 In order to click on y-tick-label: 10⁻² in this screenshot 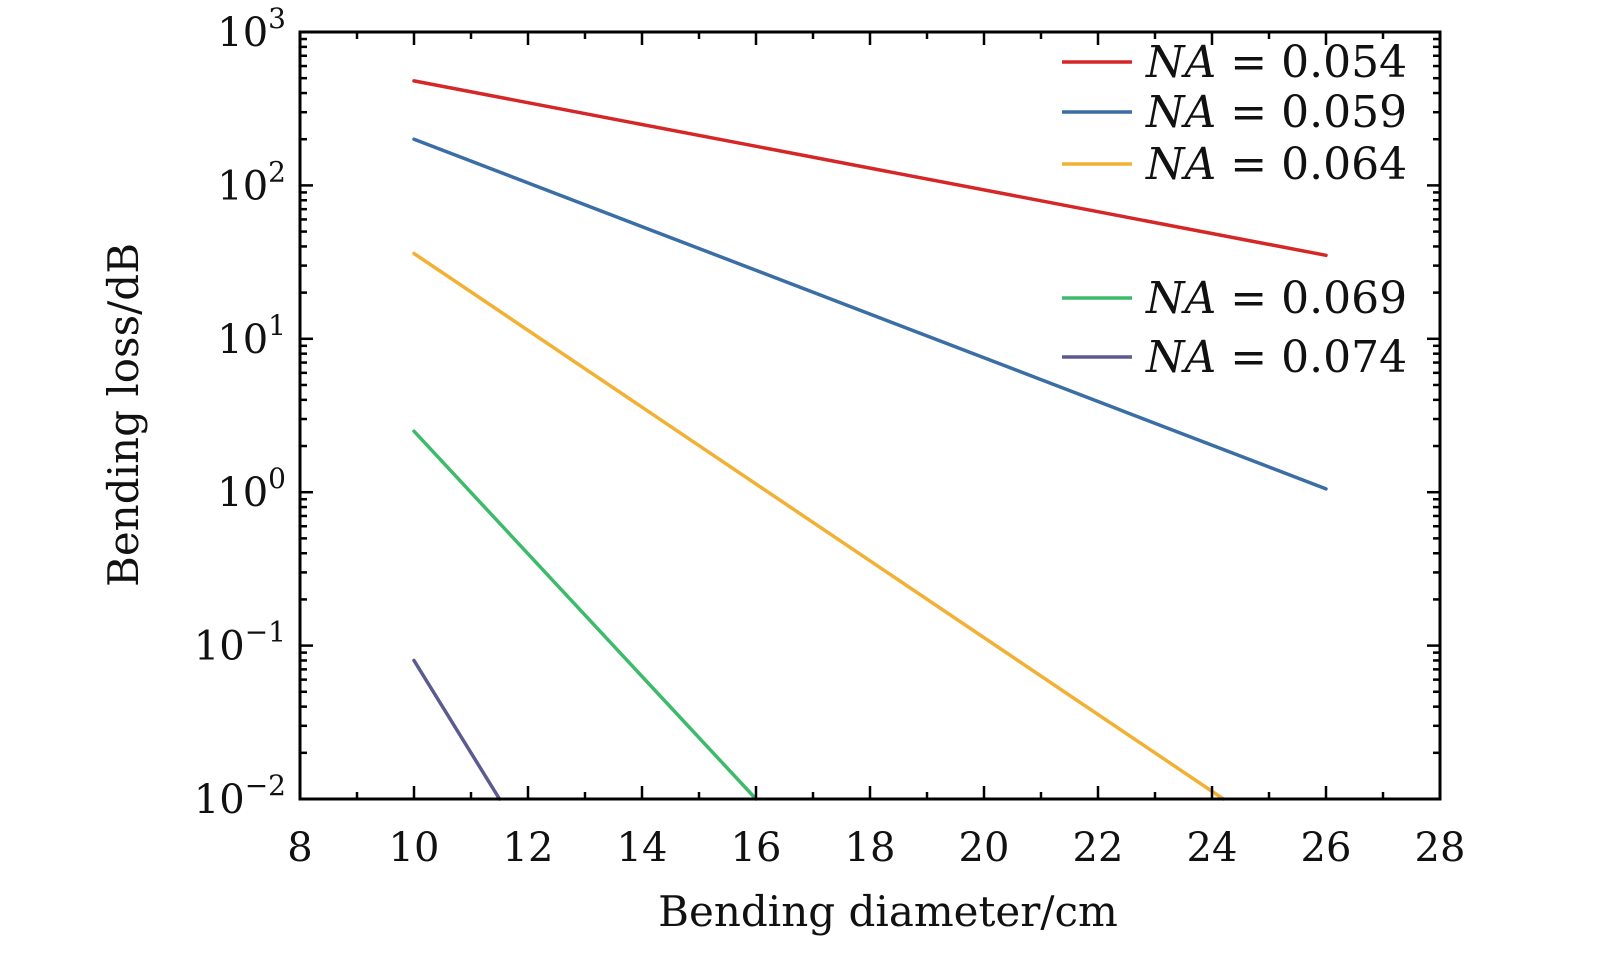, I will do `click(240, 796)`.